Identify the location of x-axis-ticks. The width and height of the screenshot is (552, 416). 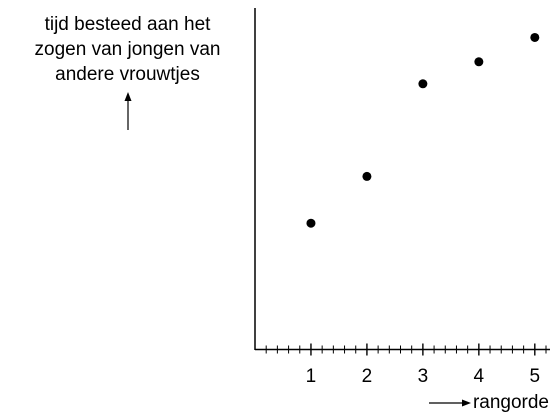
(406, 349).